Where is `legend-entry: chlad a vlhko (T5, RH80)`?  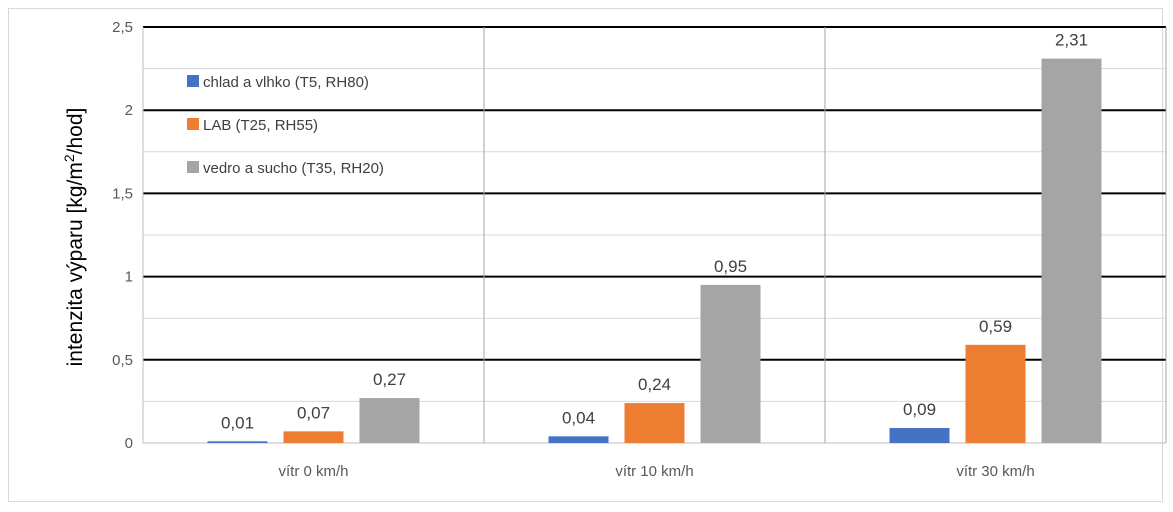
legend-entry: chlad a vlhko (T5, RH80) is located at coordinates (286, 82).